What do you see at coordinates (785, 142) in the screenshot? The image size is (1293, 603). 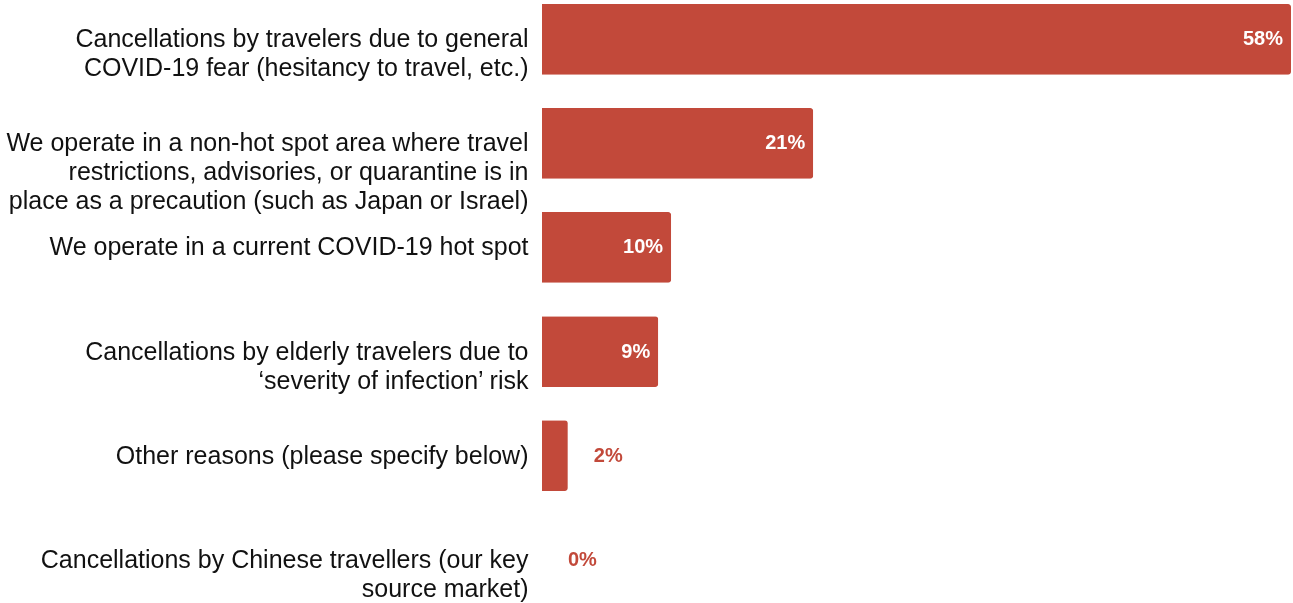 I see `data-label: 21%` at bounding box center [785, 142].